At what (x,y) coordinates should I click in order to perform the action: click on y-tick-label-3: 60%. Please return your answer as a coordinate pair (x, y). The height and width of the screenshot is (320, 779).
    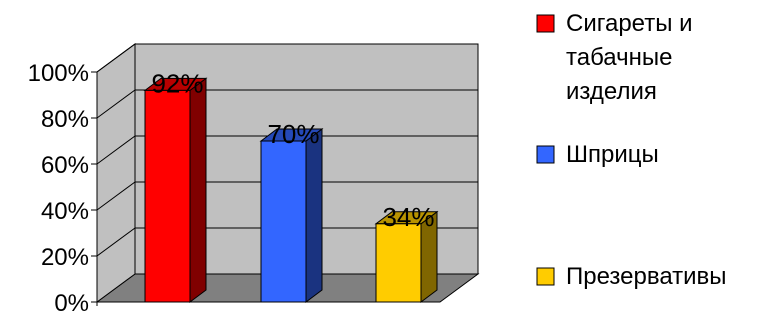
    Looking at the image, I should click on (65, 165).